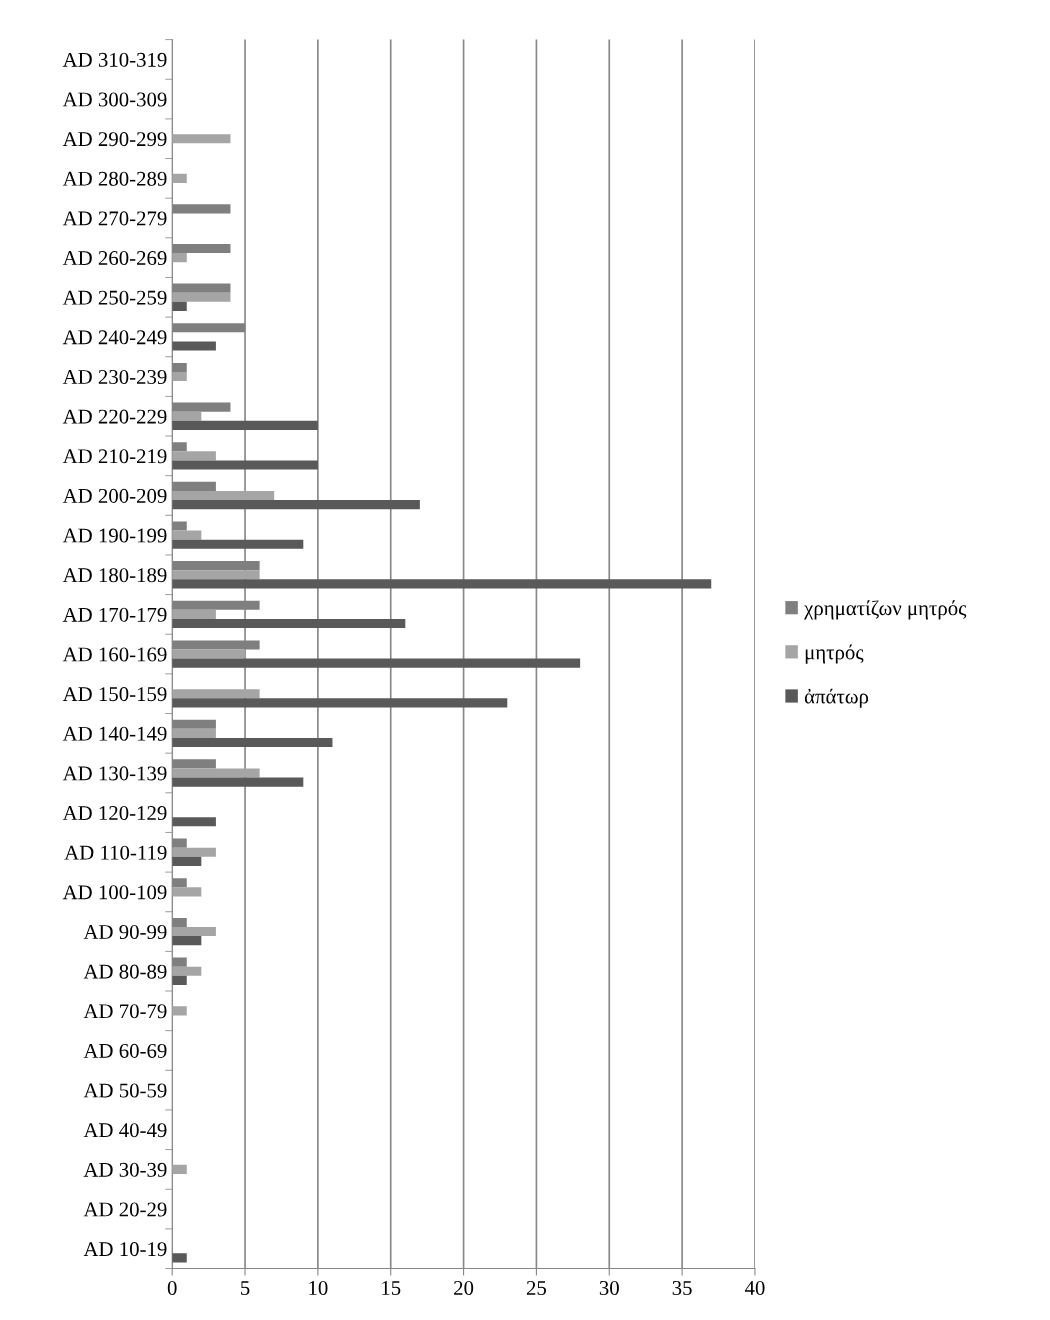  Describe the element at coordinates (114, 575) in the screenshot. I see `y-tick-label: AD 180-189` at that location.